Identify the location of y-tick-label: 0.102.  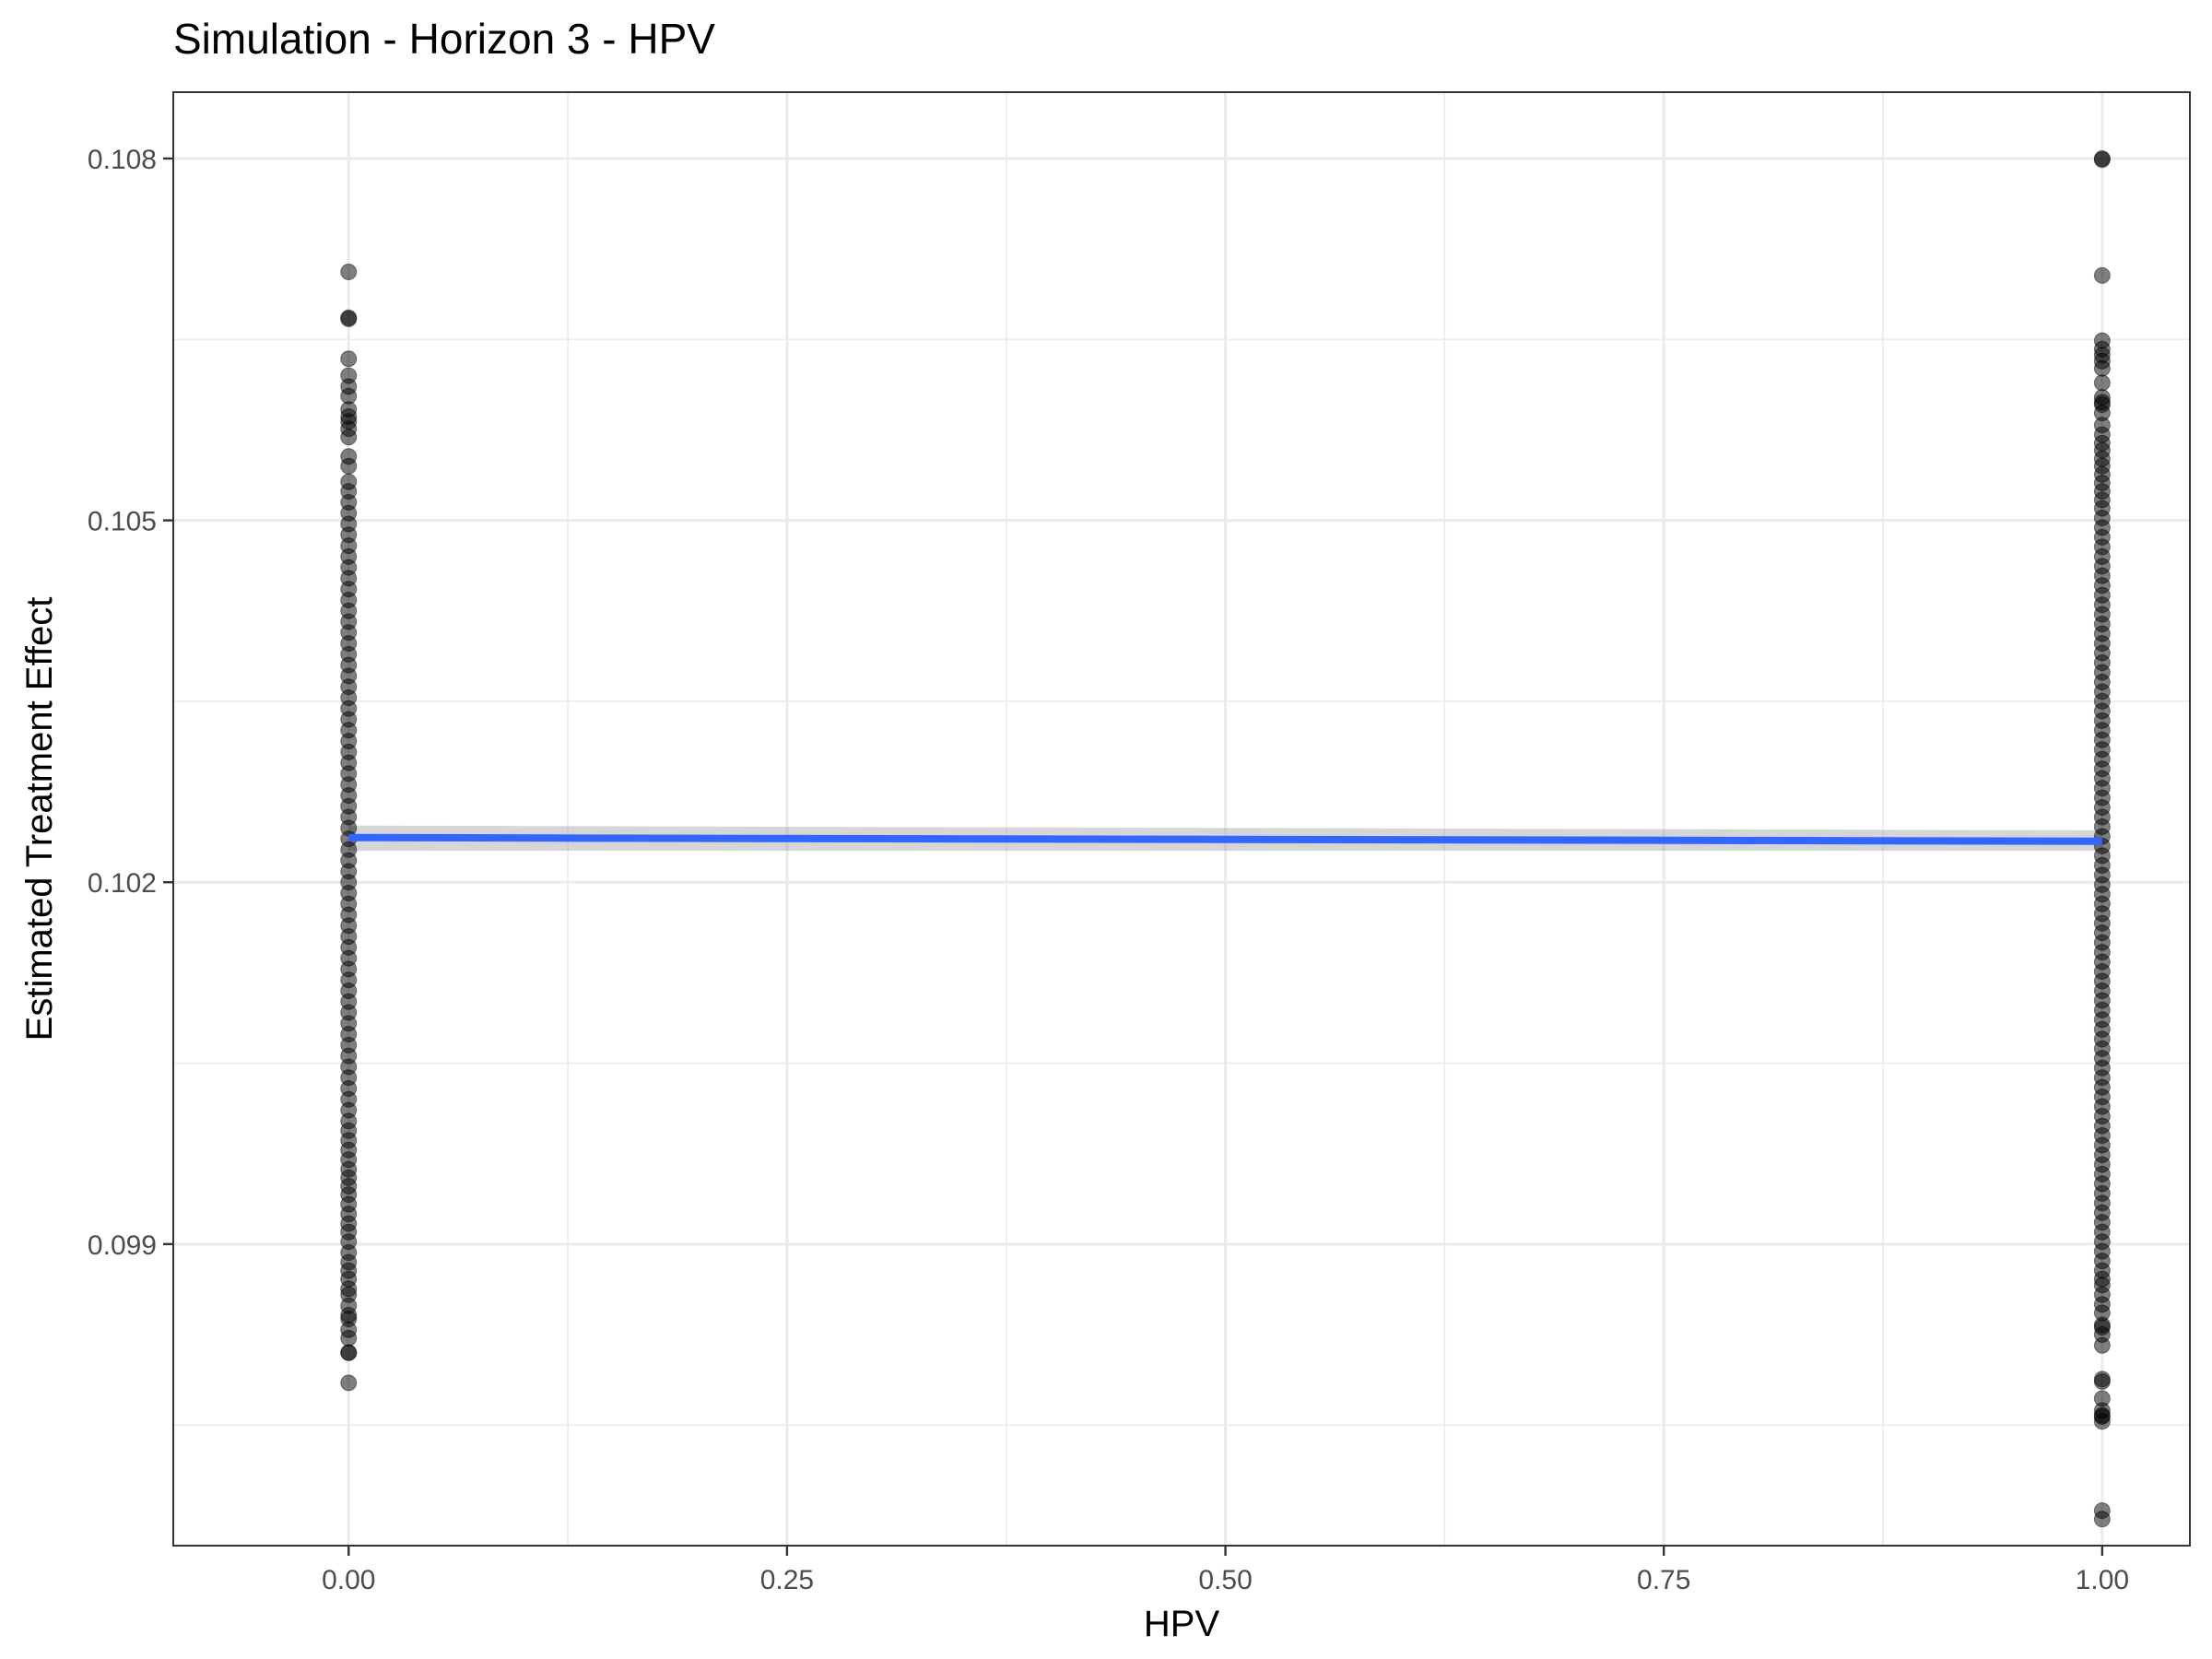
(122, 883).